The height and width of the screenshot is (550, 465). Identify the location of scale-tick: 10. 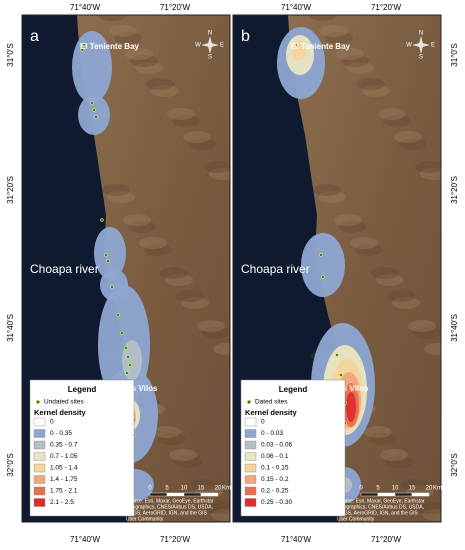
(395, 489).